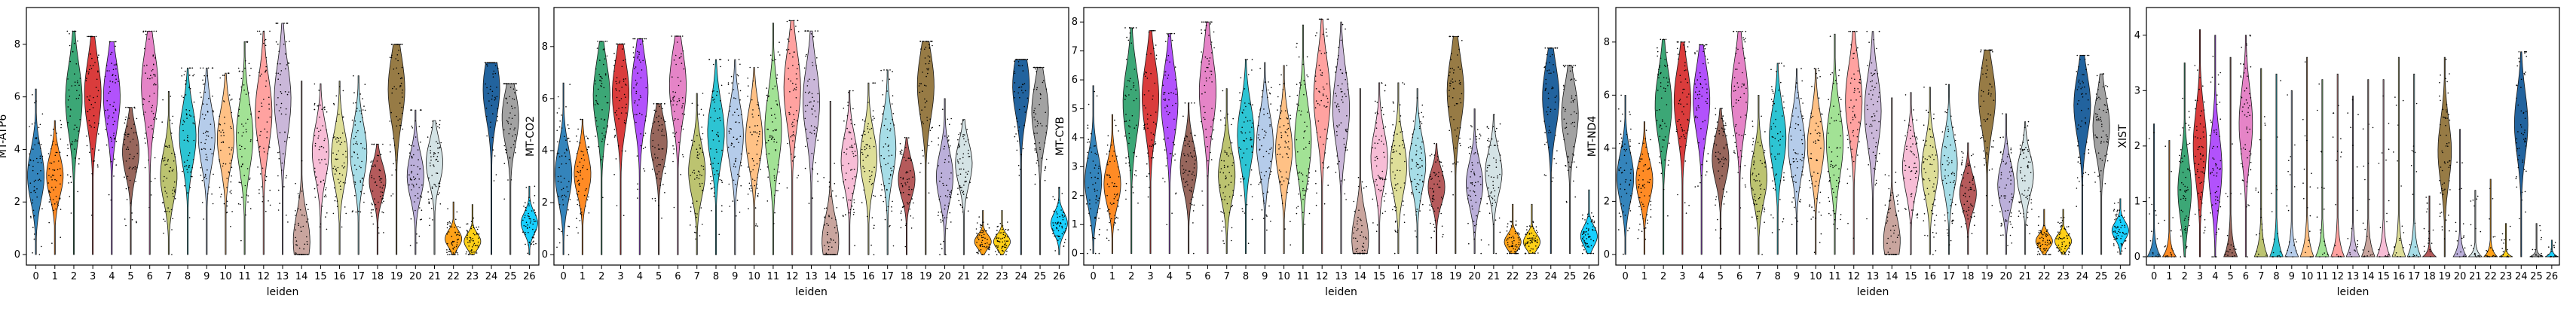  I want to click on x-tick-24: 24, so click(2521, 273).